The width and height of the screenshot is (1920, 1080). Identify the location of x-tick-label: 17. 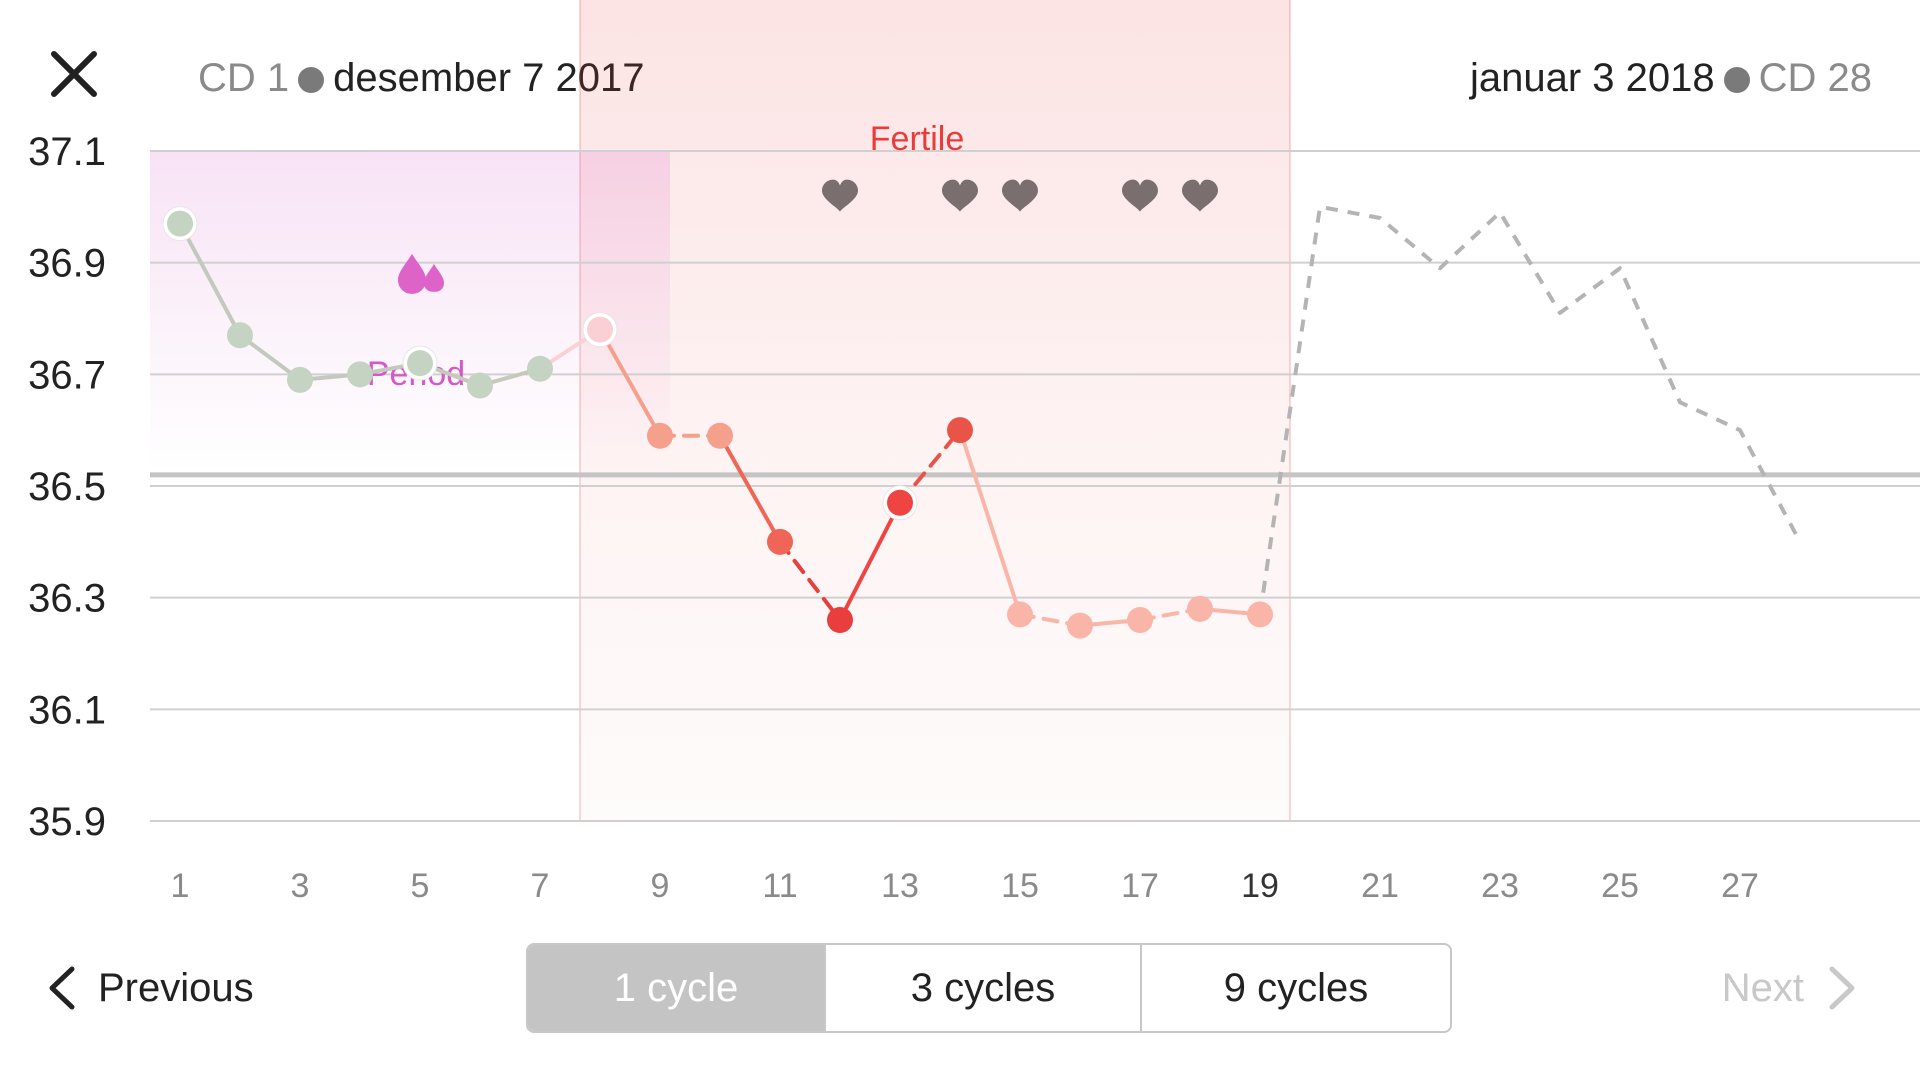
(1140, 886).